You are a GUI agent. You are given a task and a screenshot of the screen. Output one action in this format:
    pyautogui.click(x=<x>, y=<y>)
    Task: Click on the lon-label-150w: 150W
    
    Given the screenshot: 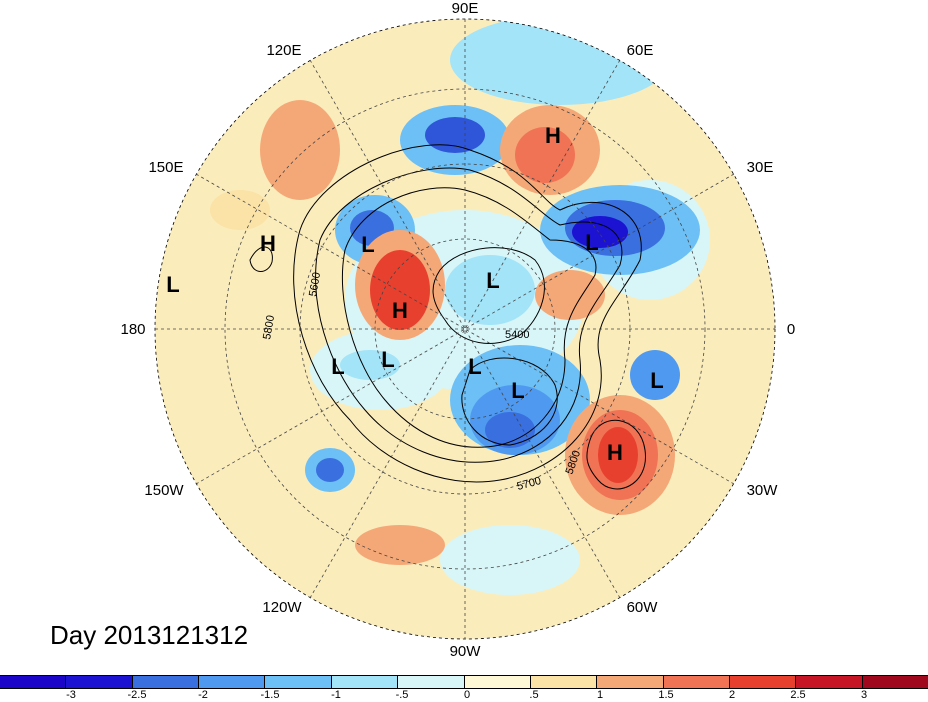 What is the action you would take?
    pyautogui.click(x=164, y=490)
    